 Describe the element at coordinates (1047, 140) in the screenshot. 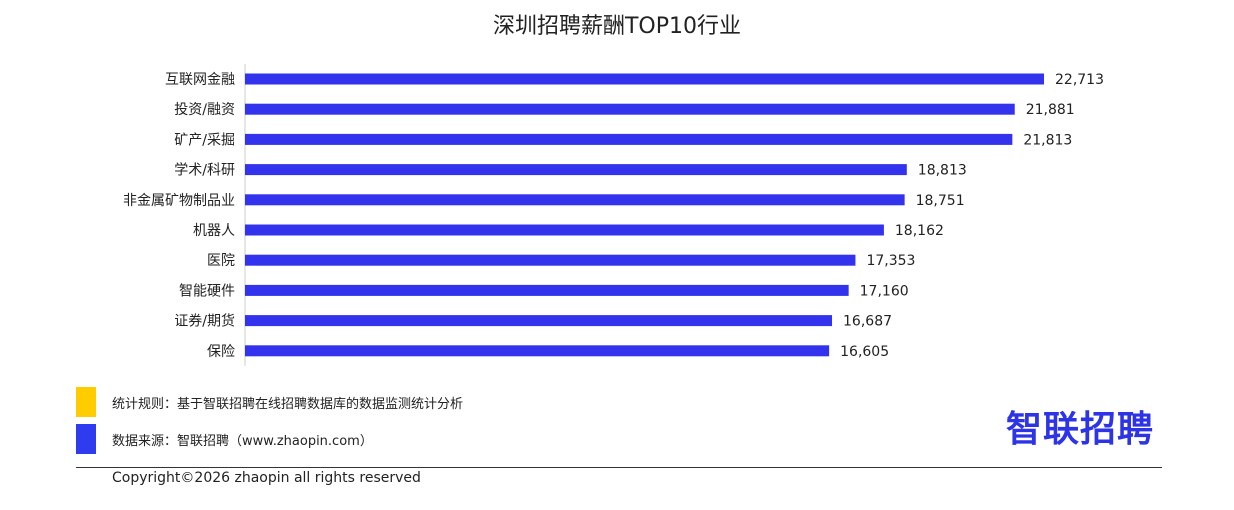

I see `value-label: 21,813` at that location.